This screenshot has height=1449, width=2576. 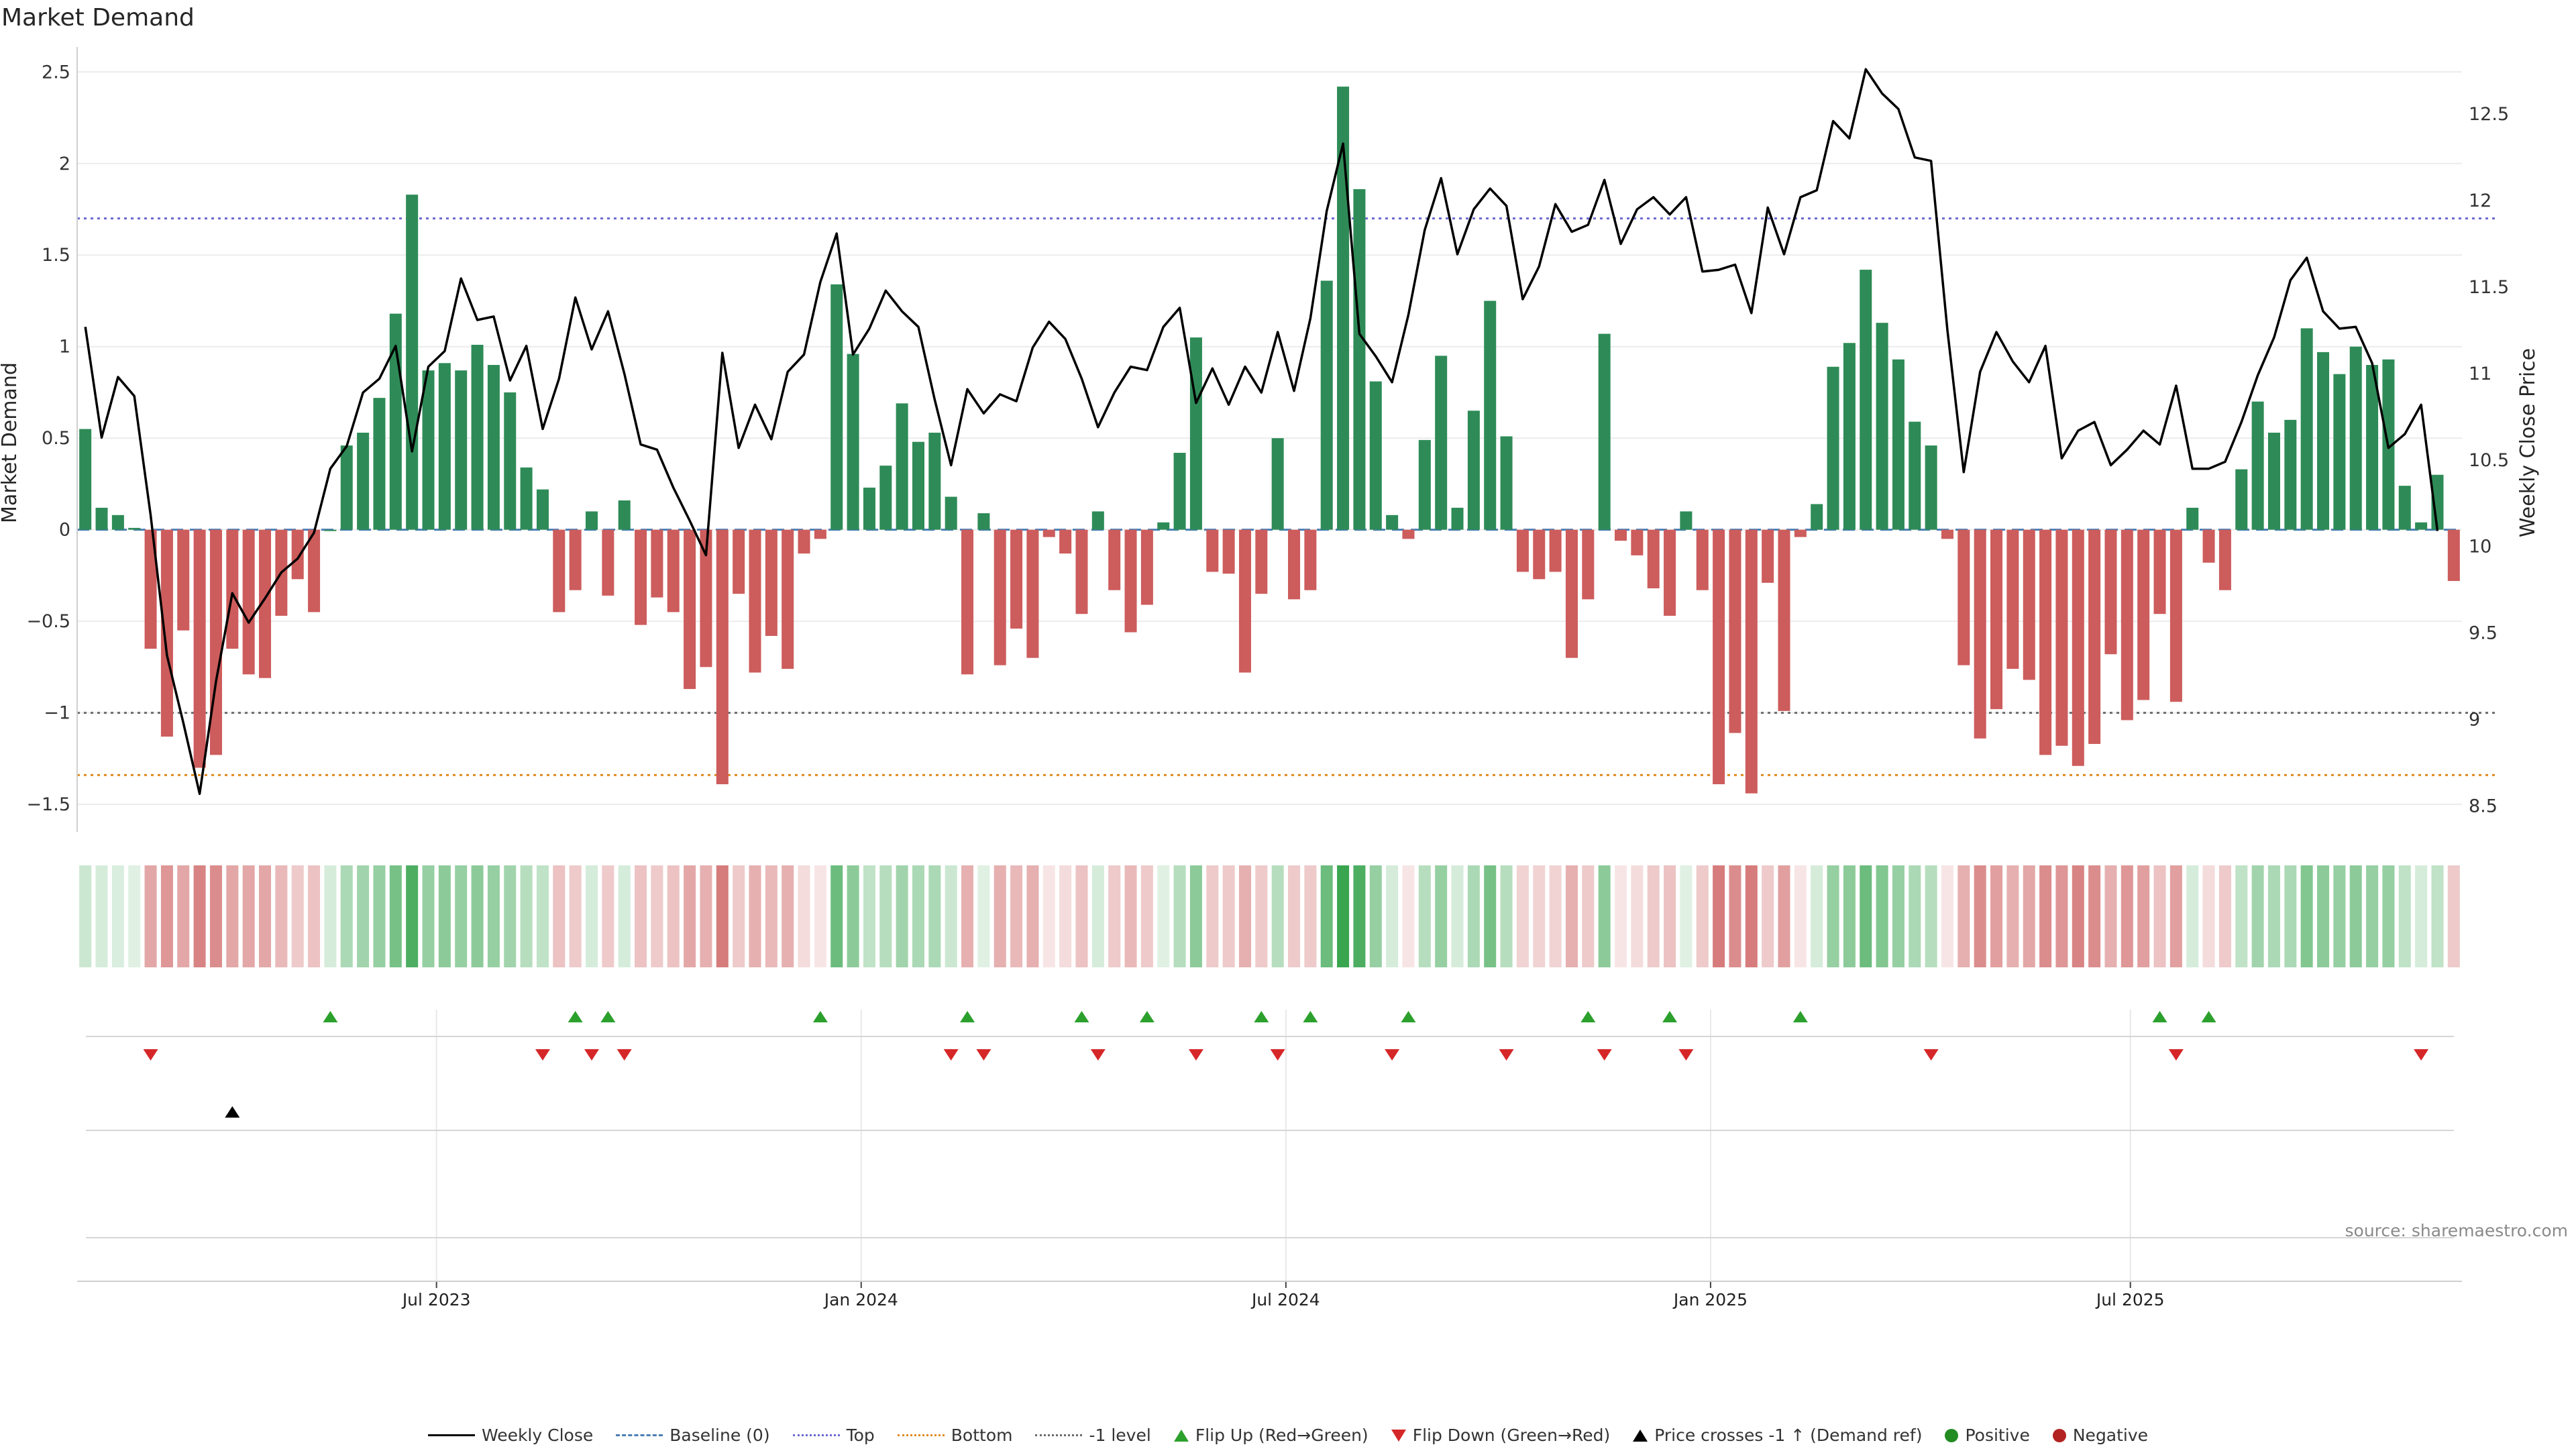 What do you see at coordinates (64, 530) in the screenshot?
I see `y-tick-label: 0` at bounding box center [64, 530].